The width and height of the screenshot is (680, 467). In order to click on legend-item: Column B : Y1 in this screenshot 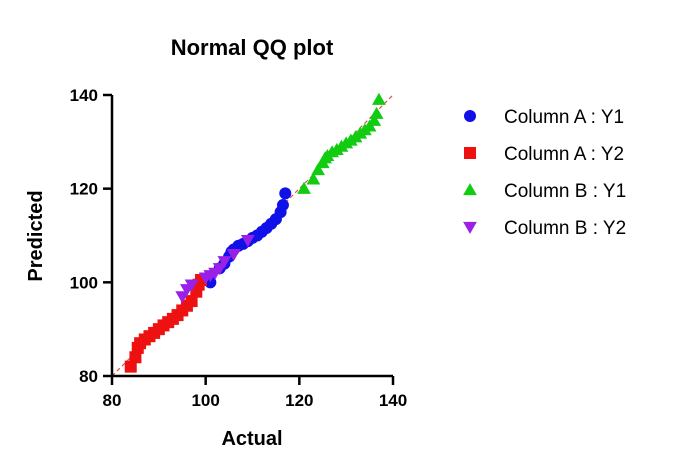, I will do `click(544, 191)`.